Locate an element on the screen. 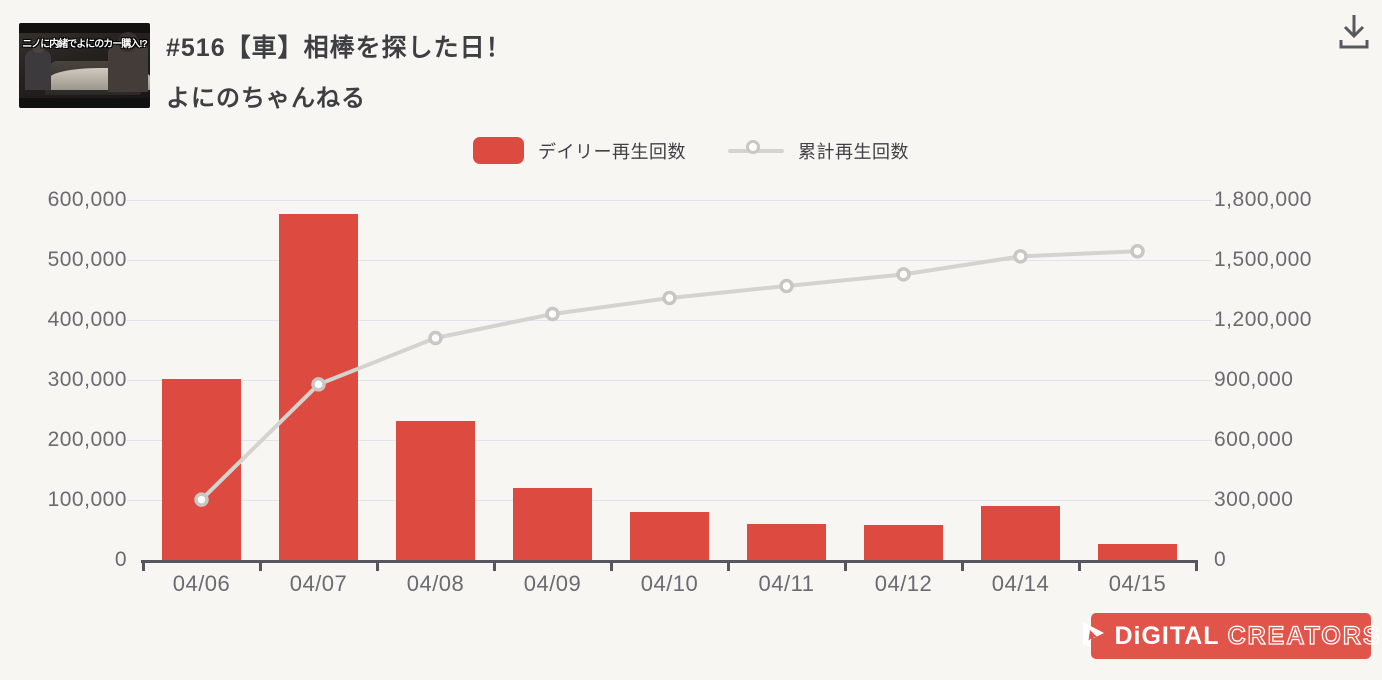 The image size is (1382, 680). x-axis-date-label: 04/08 is located at coordinates (435, 583).